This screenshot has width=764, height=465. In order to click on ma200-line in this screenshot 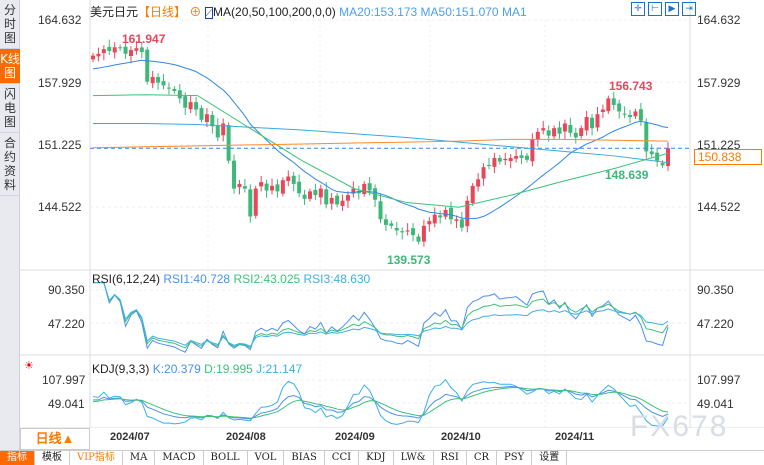, I will do `click(380, 143)`.